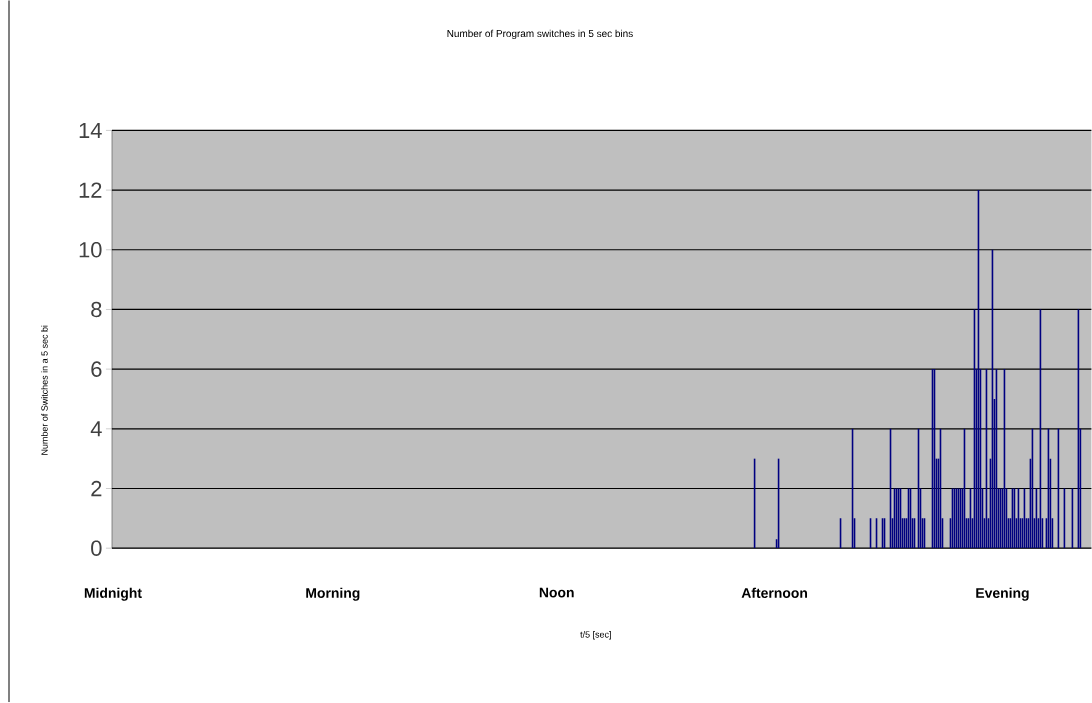 The image size is (1092, 703). What do you see at coordinates (1002, 594) in the screenshot?
I see `x-tick-label: Evening` at bounding box center [1002, 594].